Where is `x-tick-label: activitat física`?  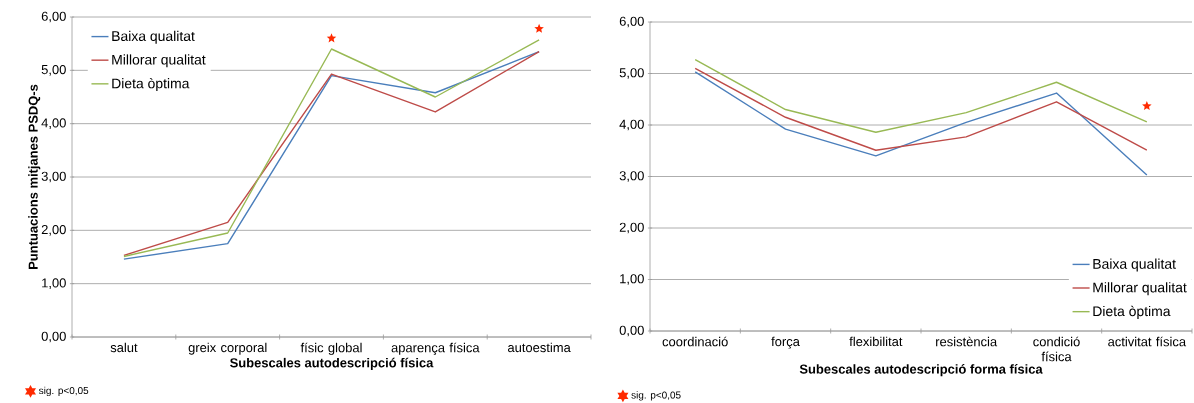 x-tick-label: activitat física is located at coordinates (1147, 341).